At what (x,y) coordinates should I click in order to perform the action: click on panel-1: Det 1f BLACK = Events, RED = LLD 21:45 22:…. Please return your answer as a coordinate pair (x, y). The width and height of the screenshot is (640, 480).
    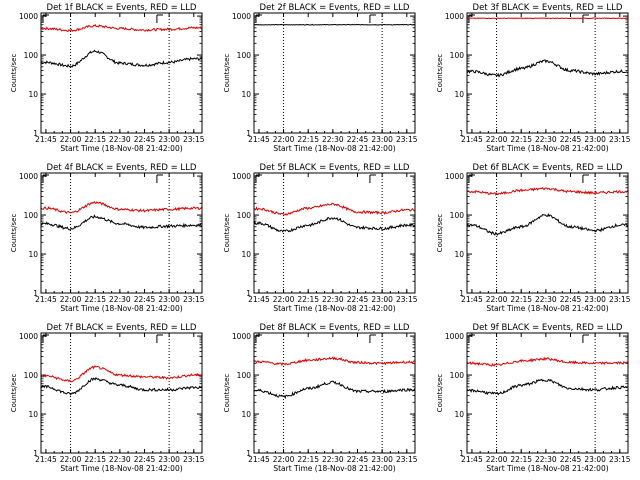
    Looking at the image, I should click on (107, 78).